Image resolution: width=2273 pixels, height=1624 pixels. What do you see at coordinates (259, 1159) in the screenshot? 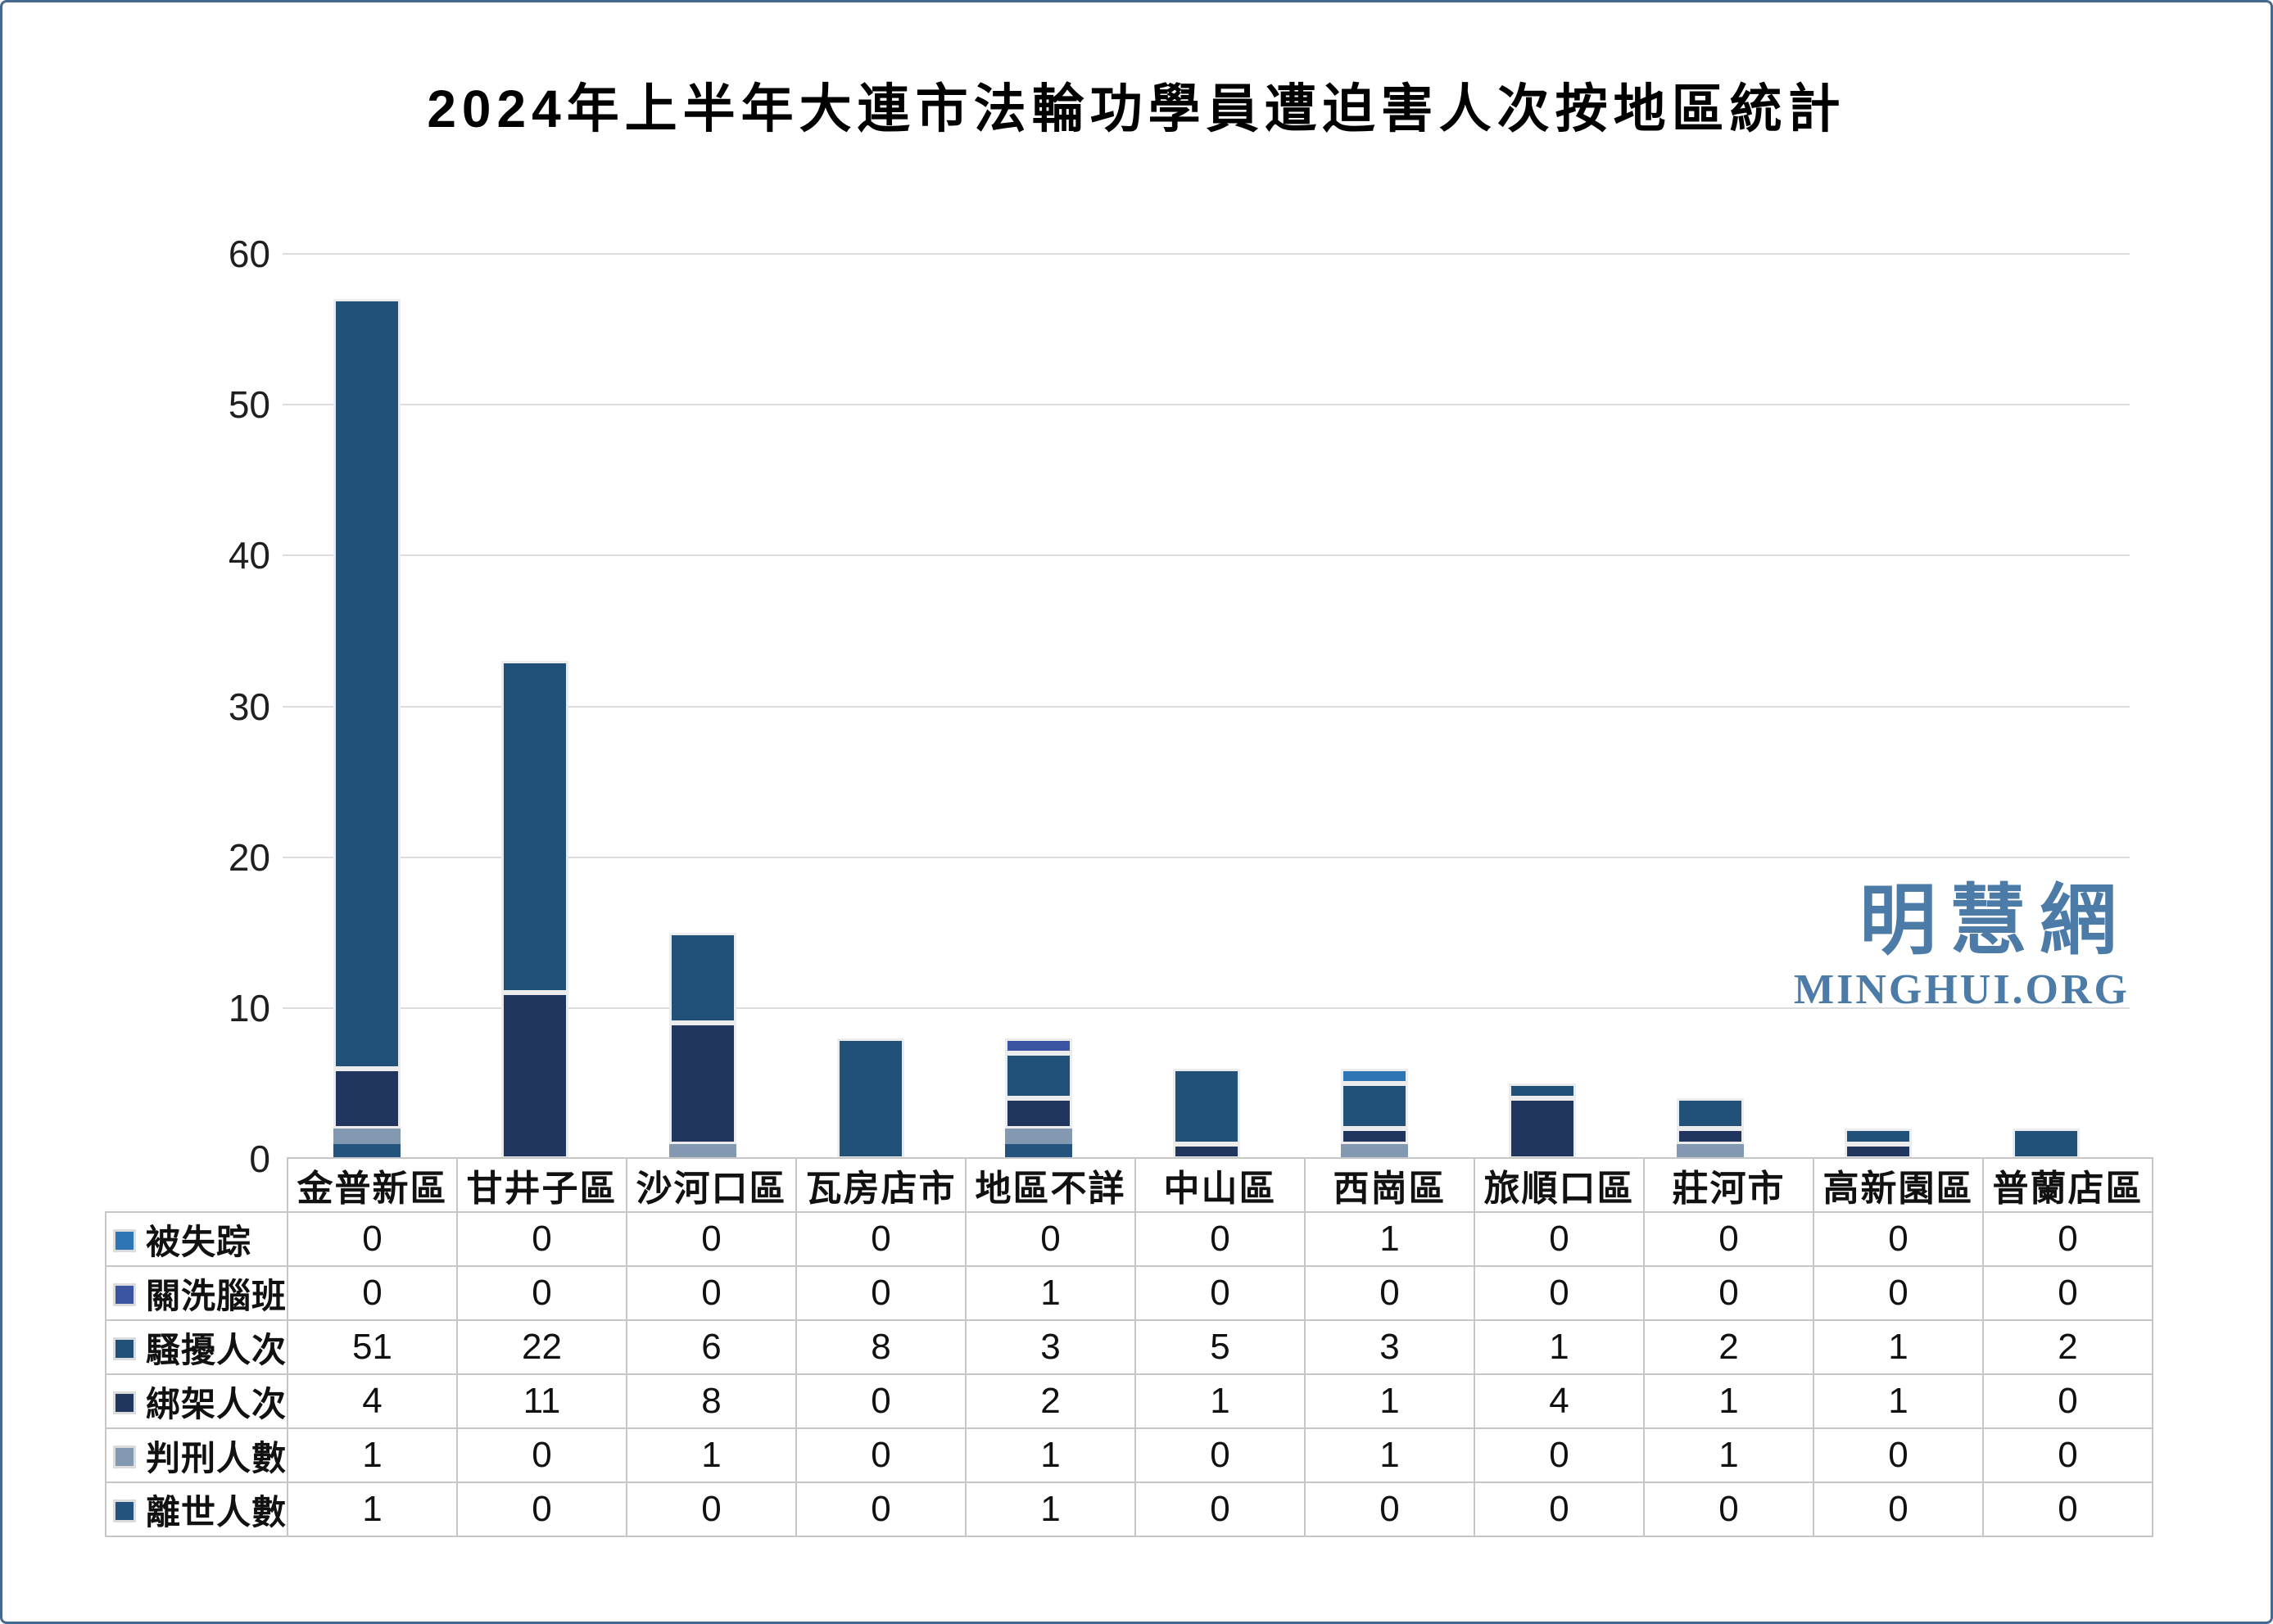
I see `y-axis-tick-label: 0` at bounding box center [259, 1159].